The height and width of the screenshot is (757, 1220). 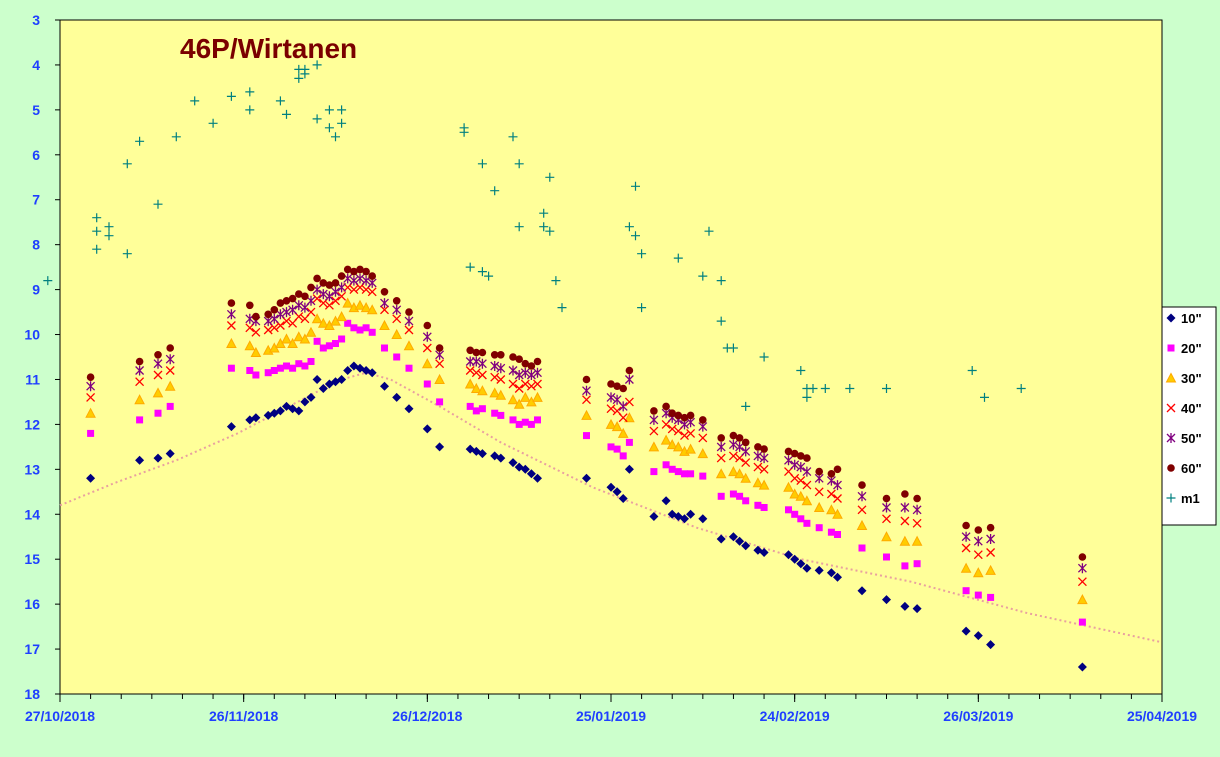 I want to click on y-tick-label: 13, so click(x=32, y=469).